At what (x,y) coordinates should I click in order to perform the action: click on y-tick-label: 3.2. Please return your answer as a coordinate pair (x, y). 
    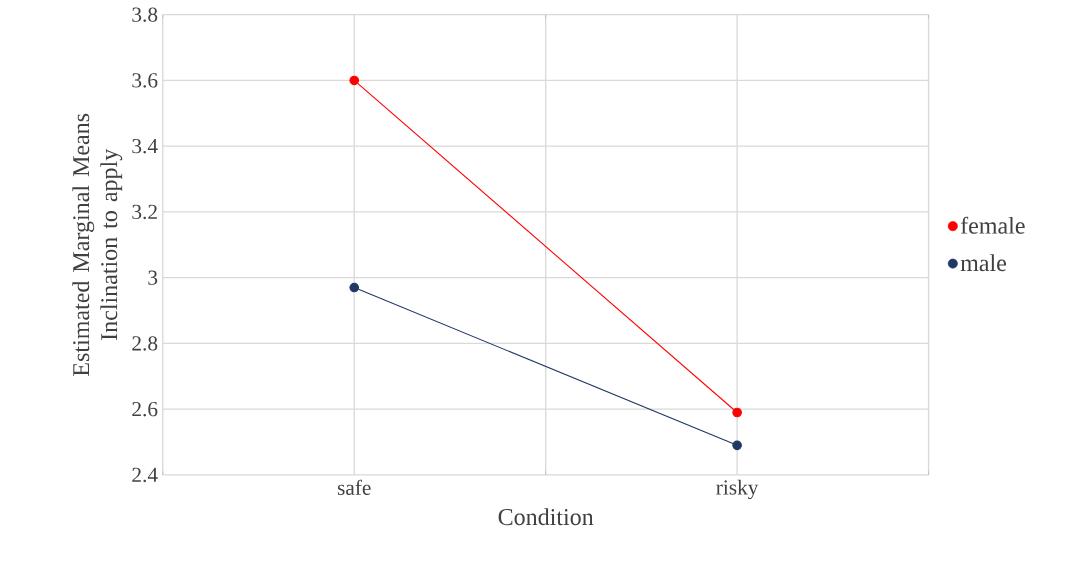
    Looking at the image, I should click on (144, 212).